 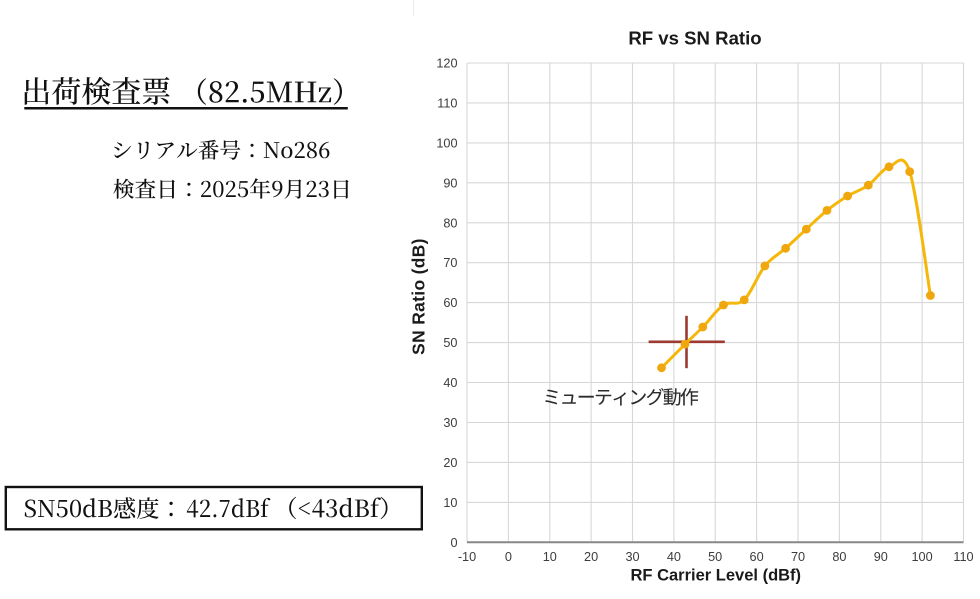 What do you see at coordinates (419, 296) in the screenshot?
I see `svg-text: SN Ratio (dB)` at bounding box center [419, 296].